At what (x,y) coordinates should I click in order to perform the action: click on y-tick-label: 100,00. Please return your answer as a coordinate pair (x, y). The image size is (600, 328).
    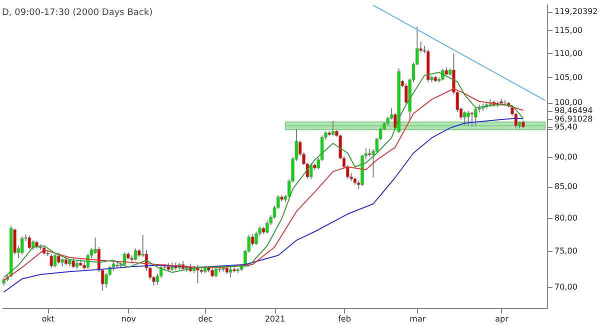
    Looking at the image, I should click on (568, 103).